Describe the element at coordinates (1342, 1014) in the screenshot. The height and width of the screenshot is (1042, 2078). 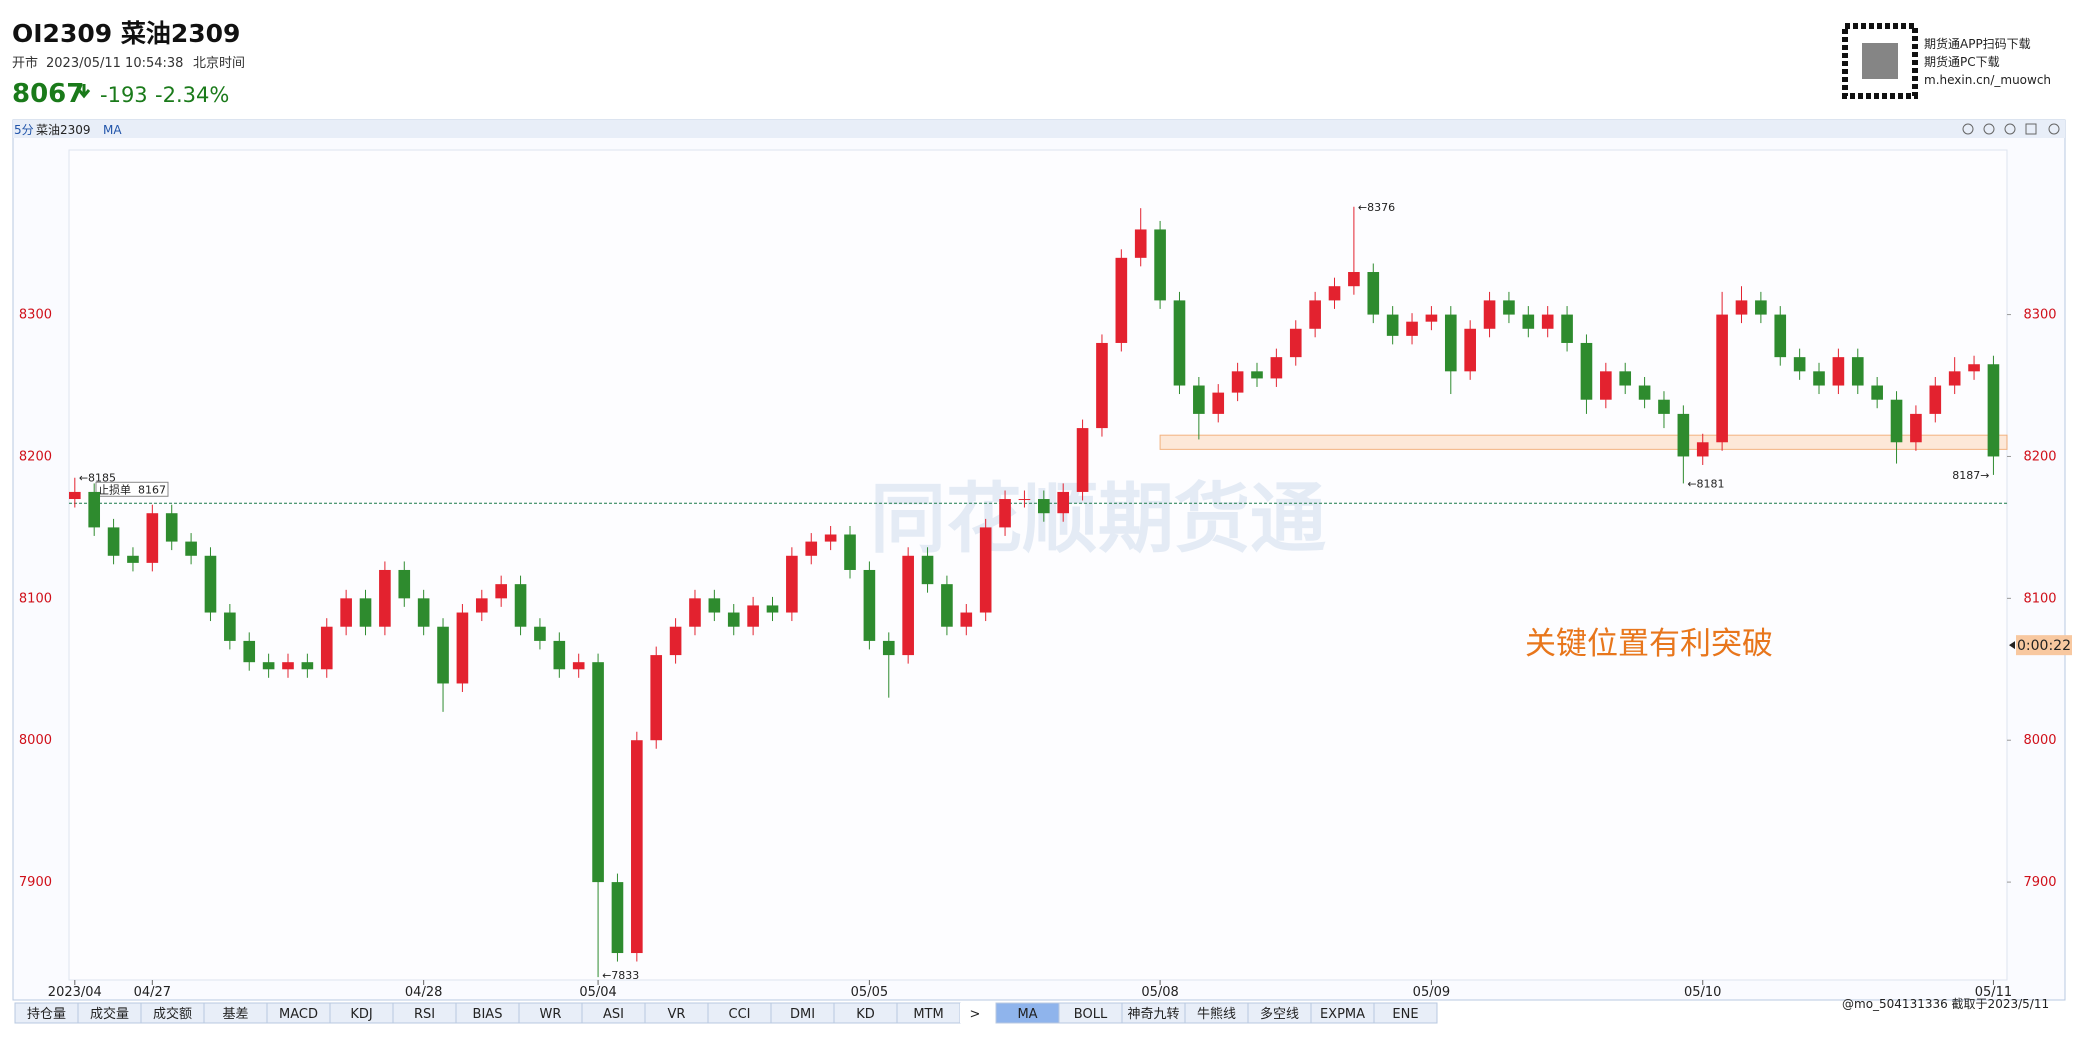
I see `tab-label: EXPMA` at that location.